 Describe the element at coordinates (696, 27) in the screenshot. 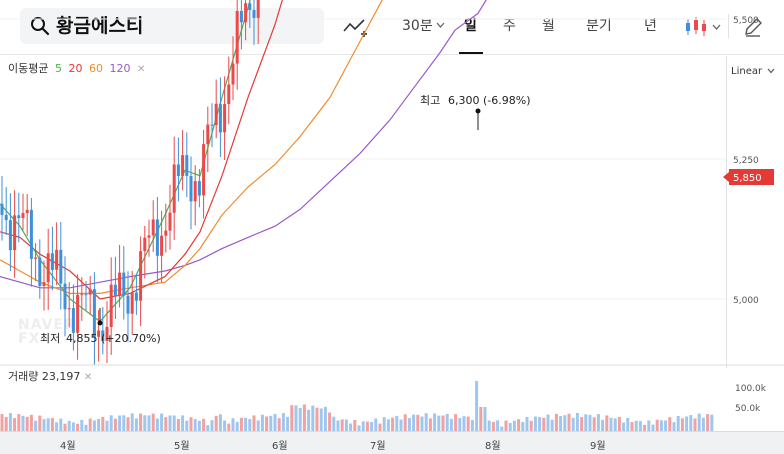

I see `candle-type-icon` at that location.